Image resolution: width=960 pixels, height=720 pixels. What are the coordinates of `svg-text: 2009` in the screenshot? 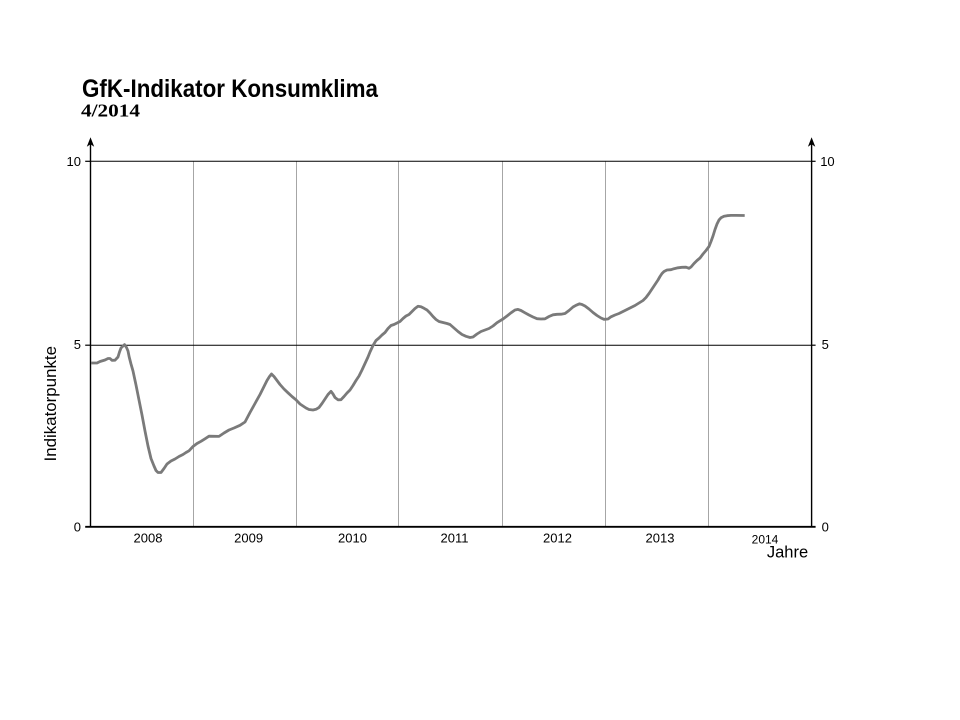 It's located at (248, 538).